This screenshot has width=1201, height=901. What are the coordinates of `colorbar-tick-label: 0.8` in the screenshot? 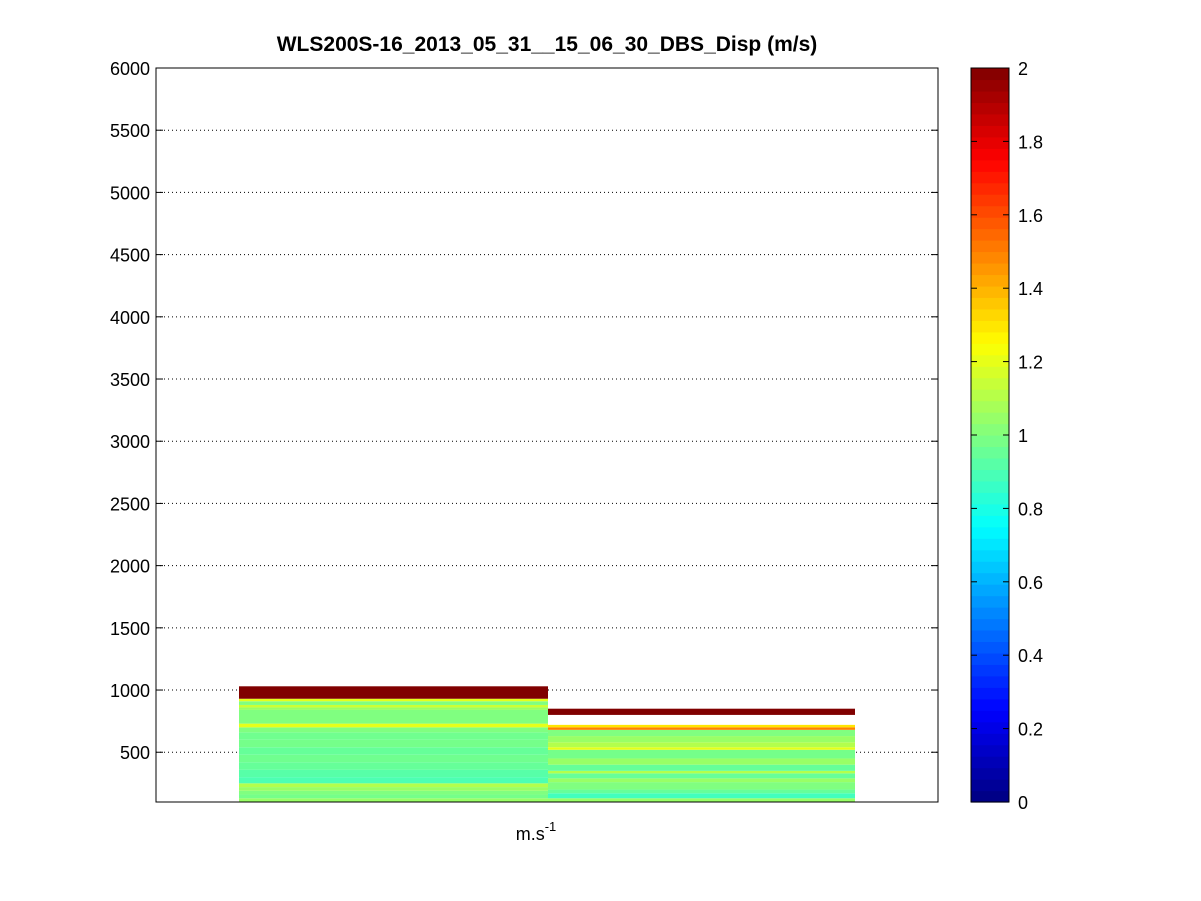 It's located at (1030, 509).